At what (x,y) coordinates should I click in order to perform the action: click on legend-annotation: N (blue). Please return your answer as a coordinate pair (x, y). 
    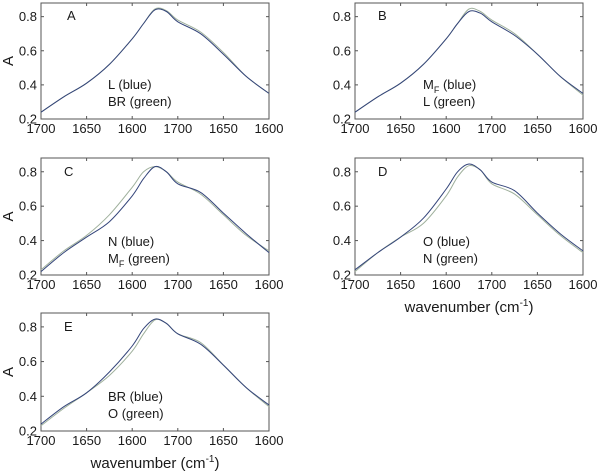
    Looking at the image, I should click on (131, 241).